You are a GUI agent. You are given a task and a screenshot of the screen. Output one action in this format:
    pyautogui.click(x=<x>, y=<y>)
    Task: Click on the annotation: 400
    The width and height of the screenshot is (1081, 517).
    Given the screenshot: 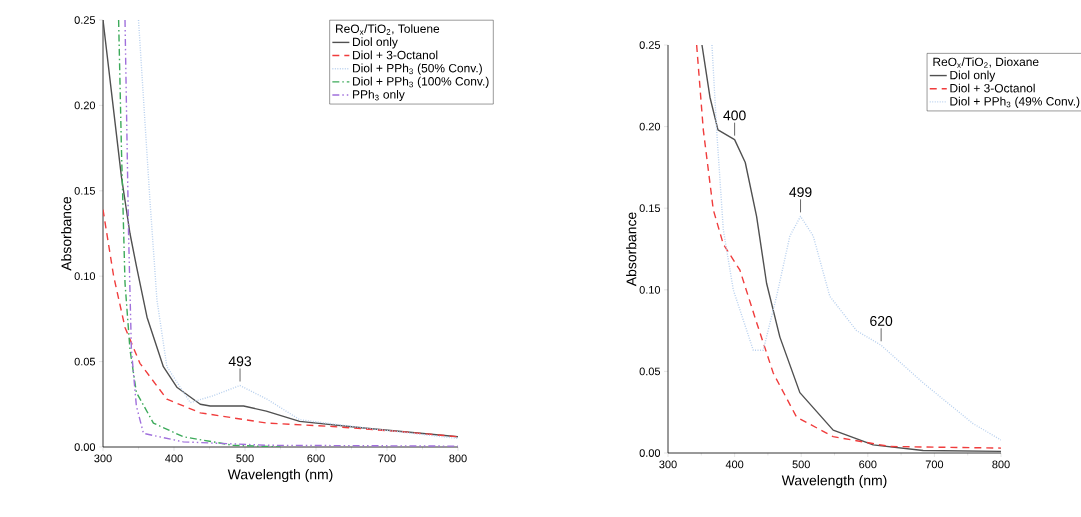 What is the action you would take?
    pyautogui.click(x=734, y=115)
    